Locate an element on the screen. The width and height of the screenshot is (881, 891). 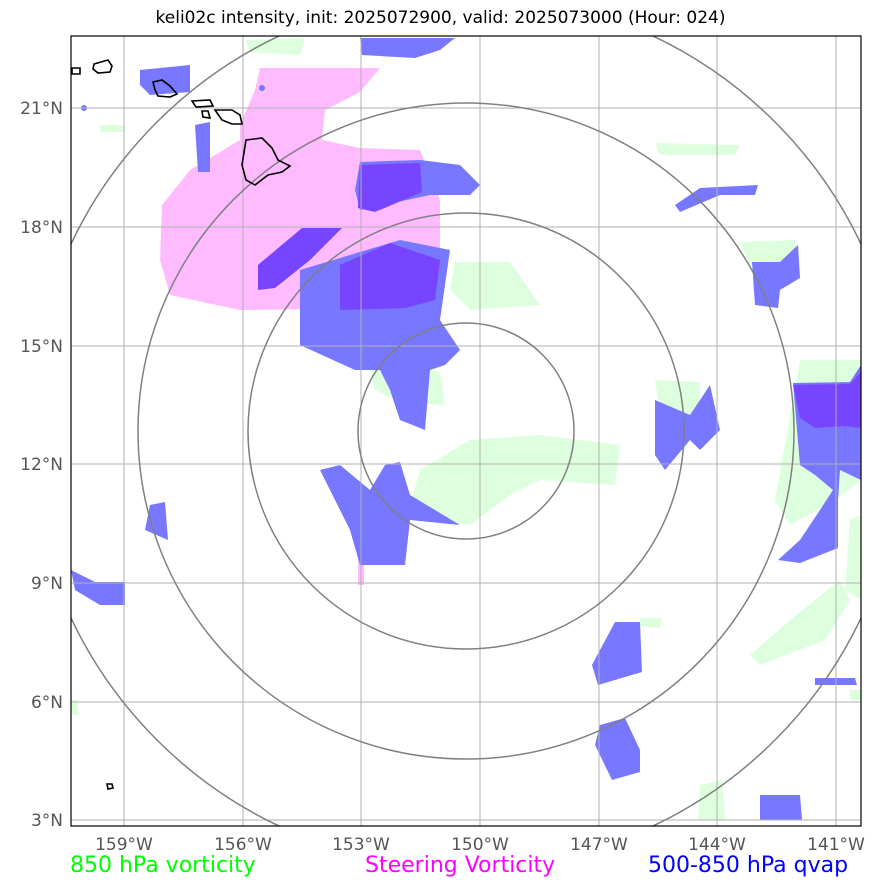
lon-tick-label: 159°W is located at coordinates (124, 845).